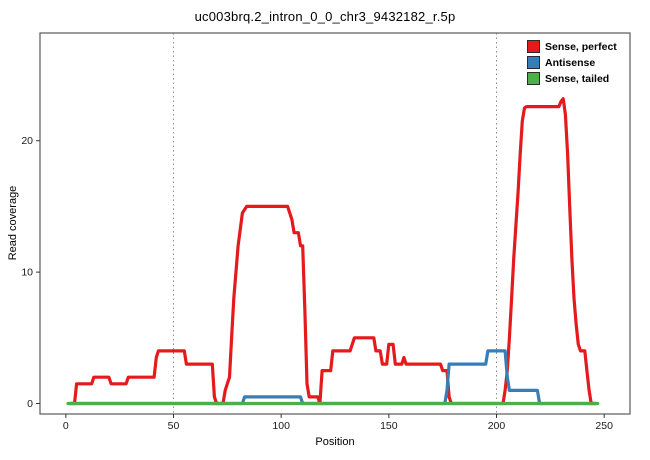 Image resolution: width=650 pixels, height=460 pixels. I want to click on legend-label-1: Antisense, so click(570, 62).